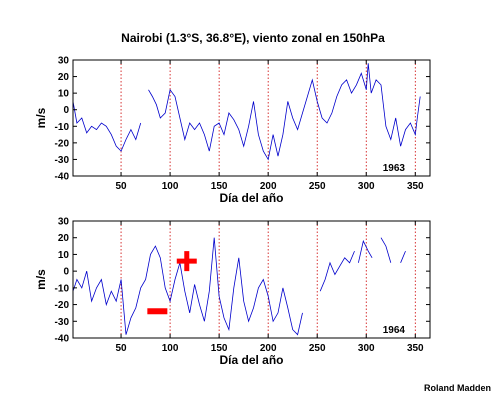  What do you see at coordinates (394, 330) in the screenshot?
I see `year-label: 1964` at bounding box center [394, 330].